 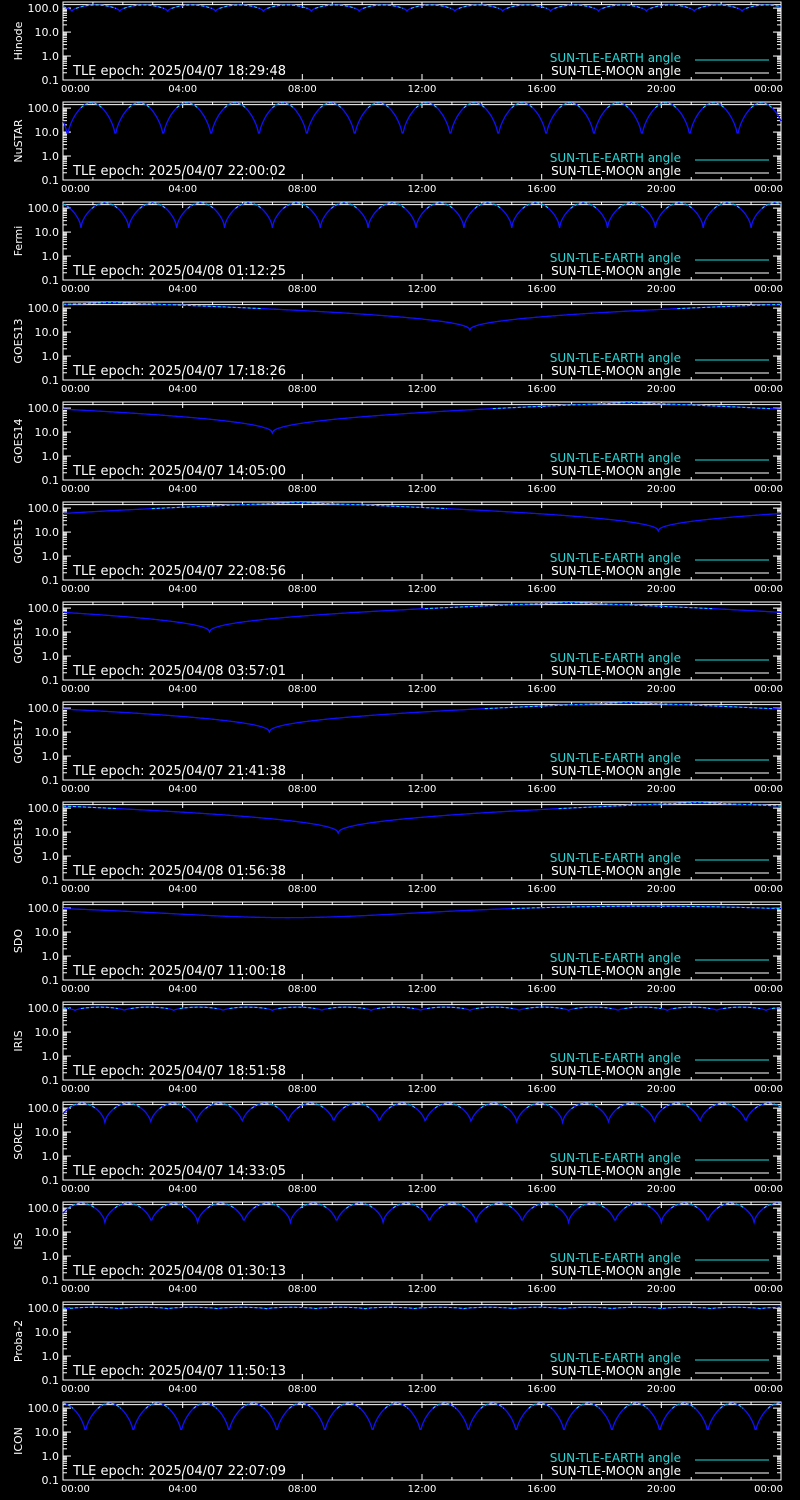 What do you see at coordinates (18, 640) in the screenshot?
I see `satellite-name-label: GOES16` at bounding box center [18, 640].